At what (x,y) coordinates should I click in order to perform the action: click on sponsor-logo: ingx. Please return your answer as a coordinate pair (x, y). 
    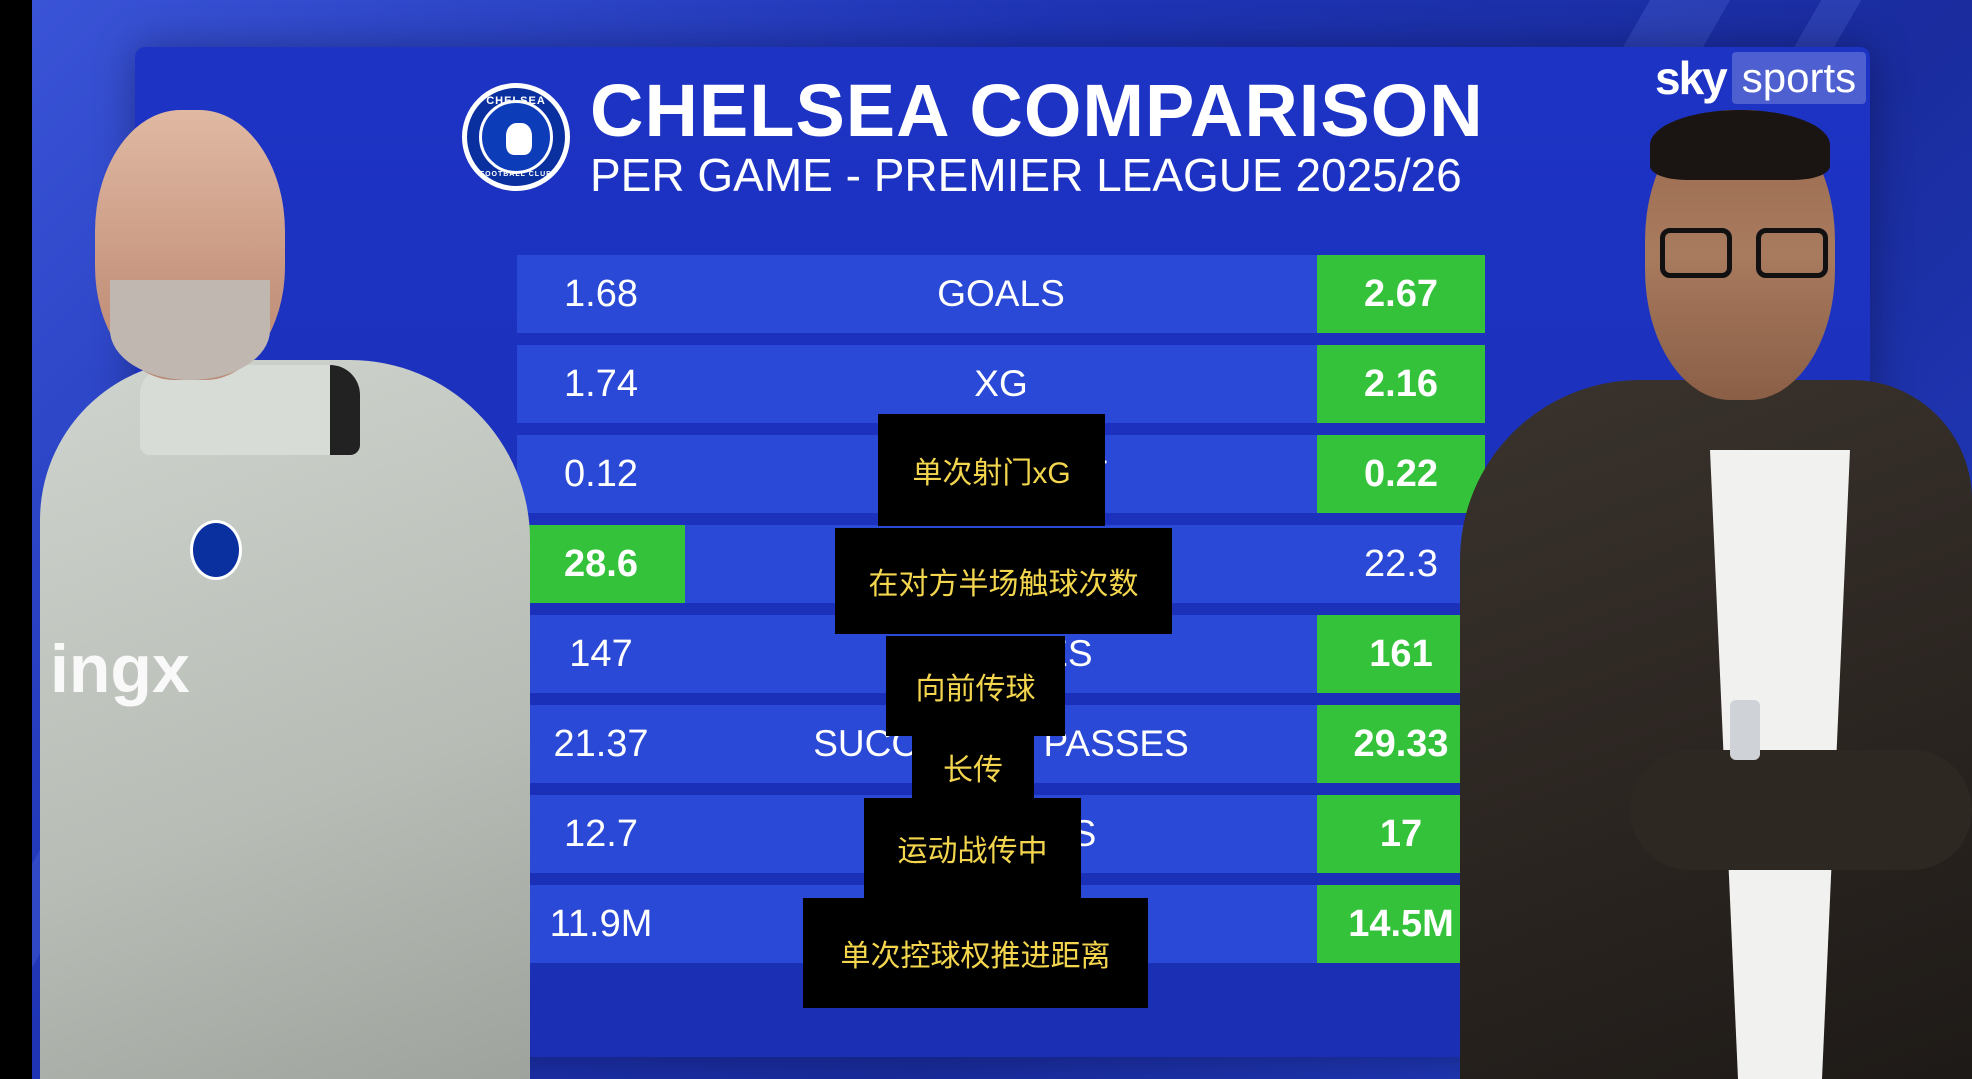
    Looking at the image, I should click on (120, 669).